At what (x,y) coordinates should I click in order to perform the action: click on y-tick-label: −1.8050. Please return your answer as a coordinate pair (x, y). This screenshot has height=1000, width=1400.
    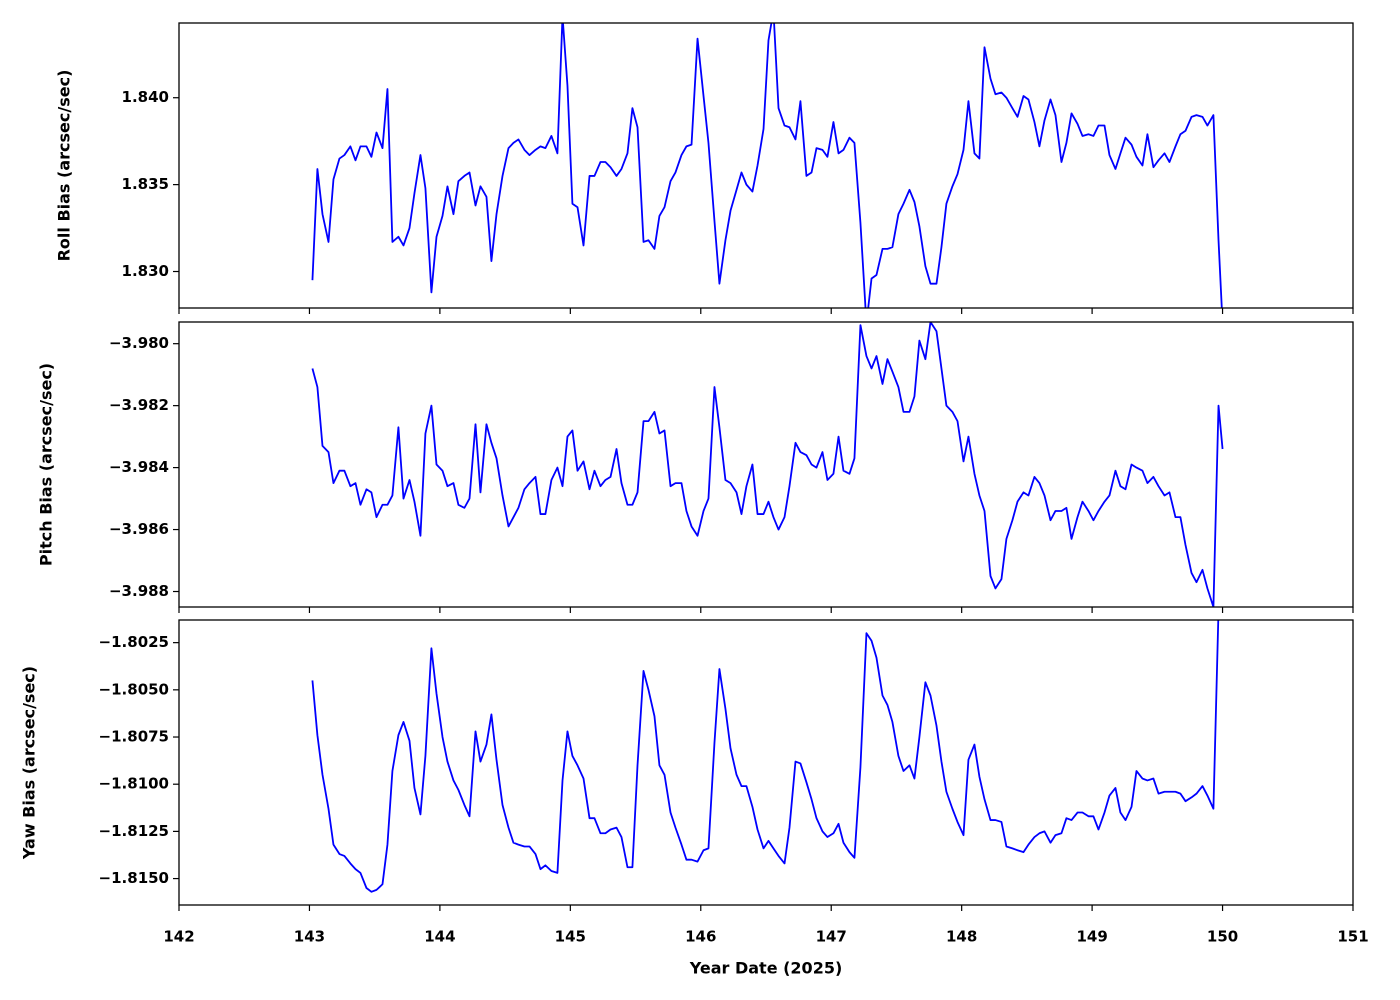
    Looking at the image, I should click on (134, 689).